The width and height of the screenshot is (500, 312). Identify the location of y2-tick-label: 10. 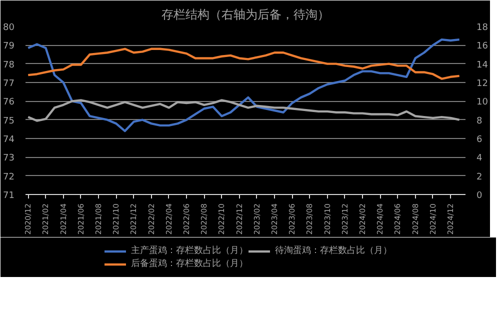
(482, 103).